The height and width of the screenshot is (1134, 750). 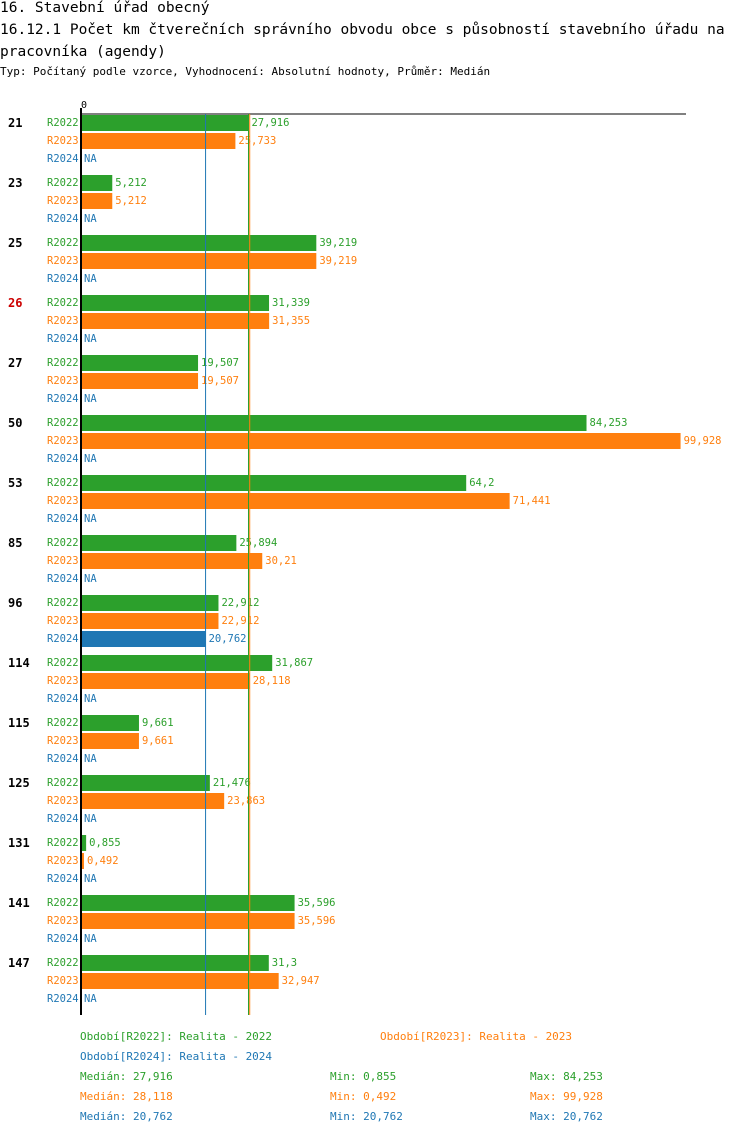 I want to click on category-label: 96, so click(x=15, y=603).